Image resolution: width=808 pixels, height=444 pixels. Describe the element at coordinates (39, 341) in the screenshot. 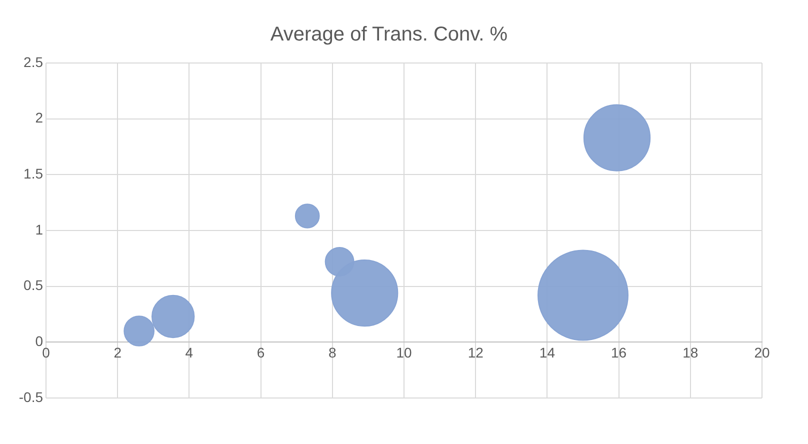

I see `y-tick-label: 0` at that location.